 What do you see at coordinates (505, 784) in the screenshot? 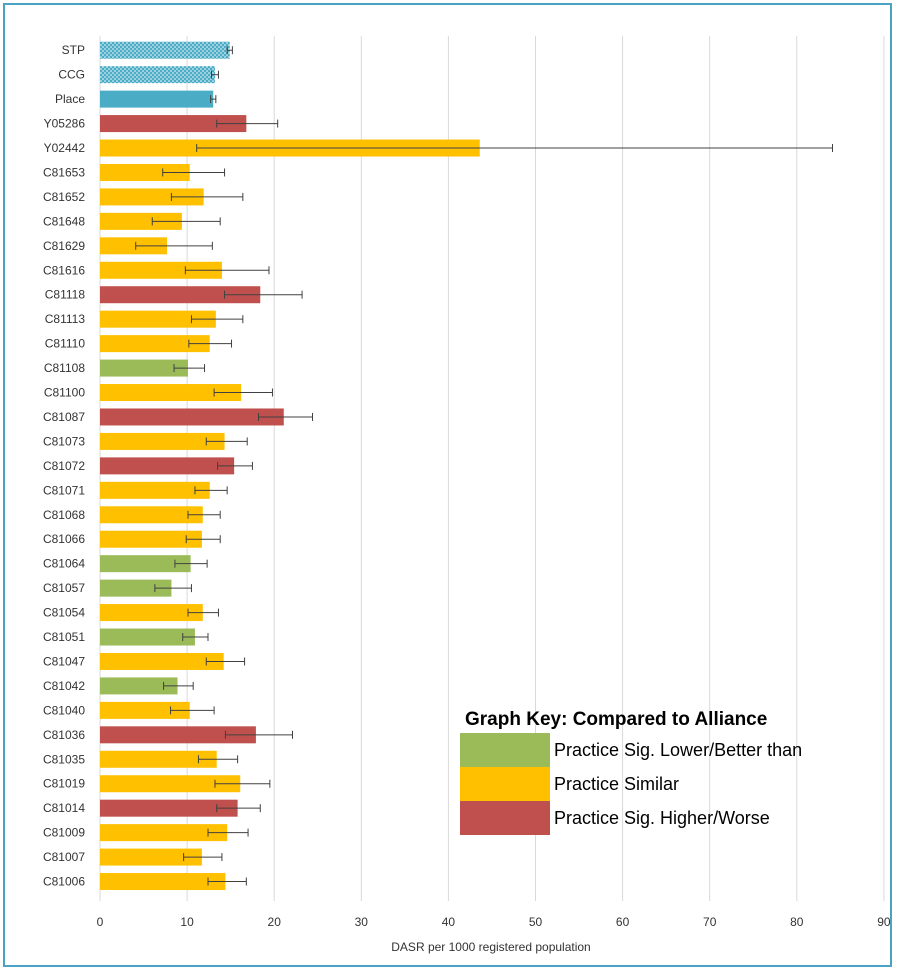
I see `key-swatch-similar` at bounding box center [505, 784].